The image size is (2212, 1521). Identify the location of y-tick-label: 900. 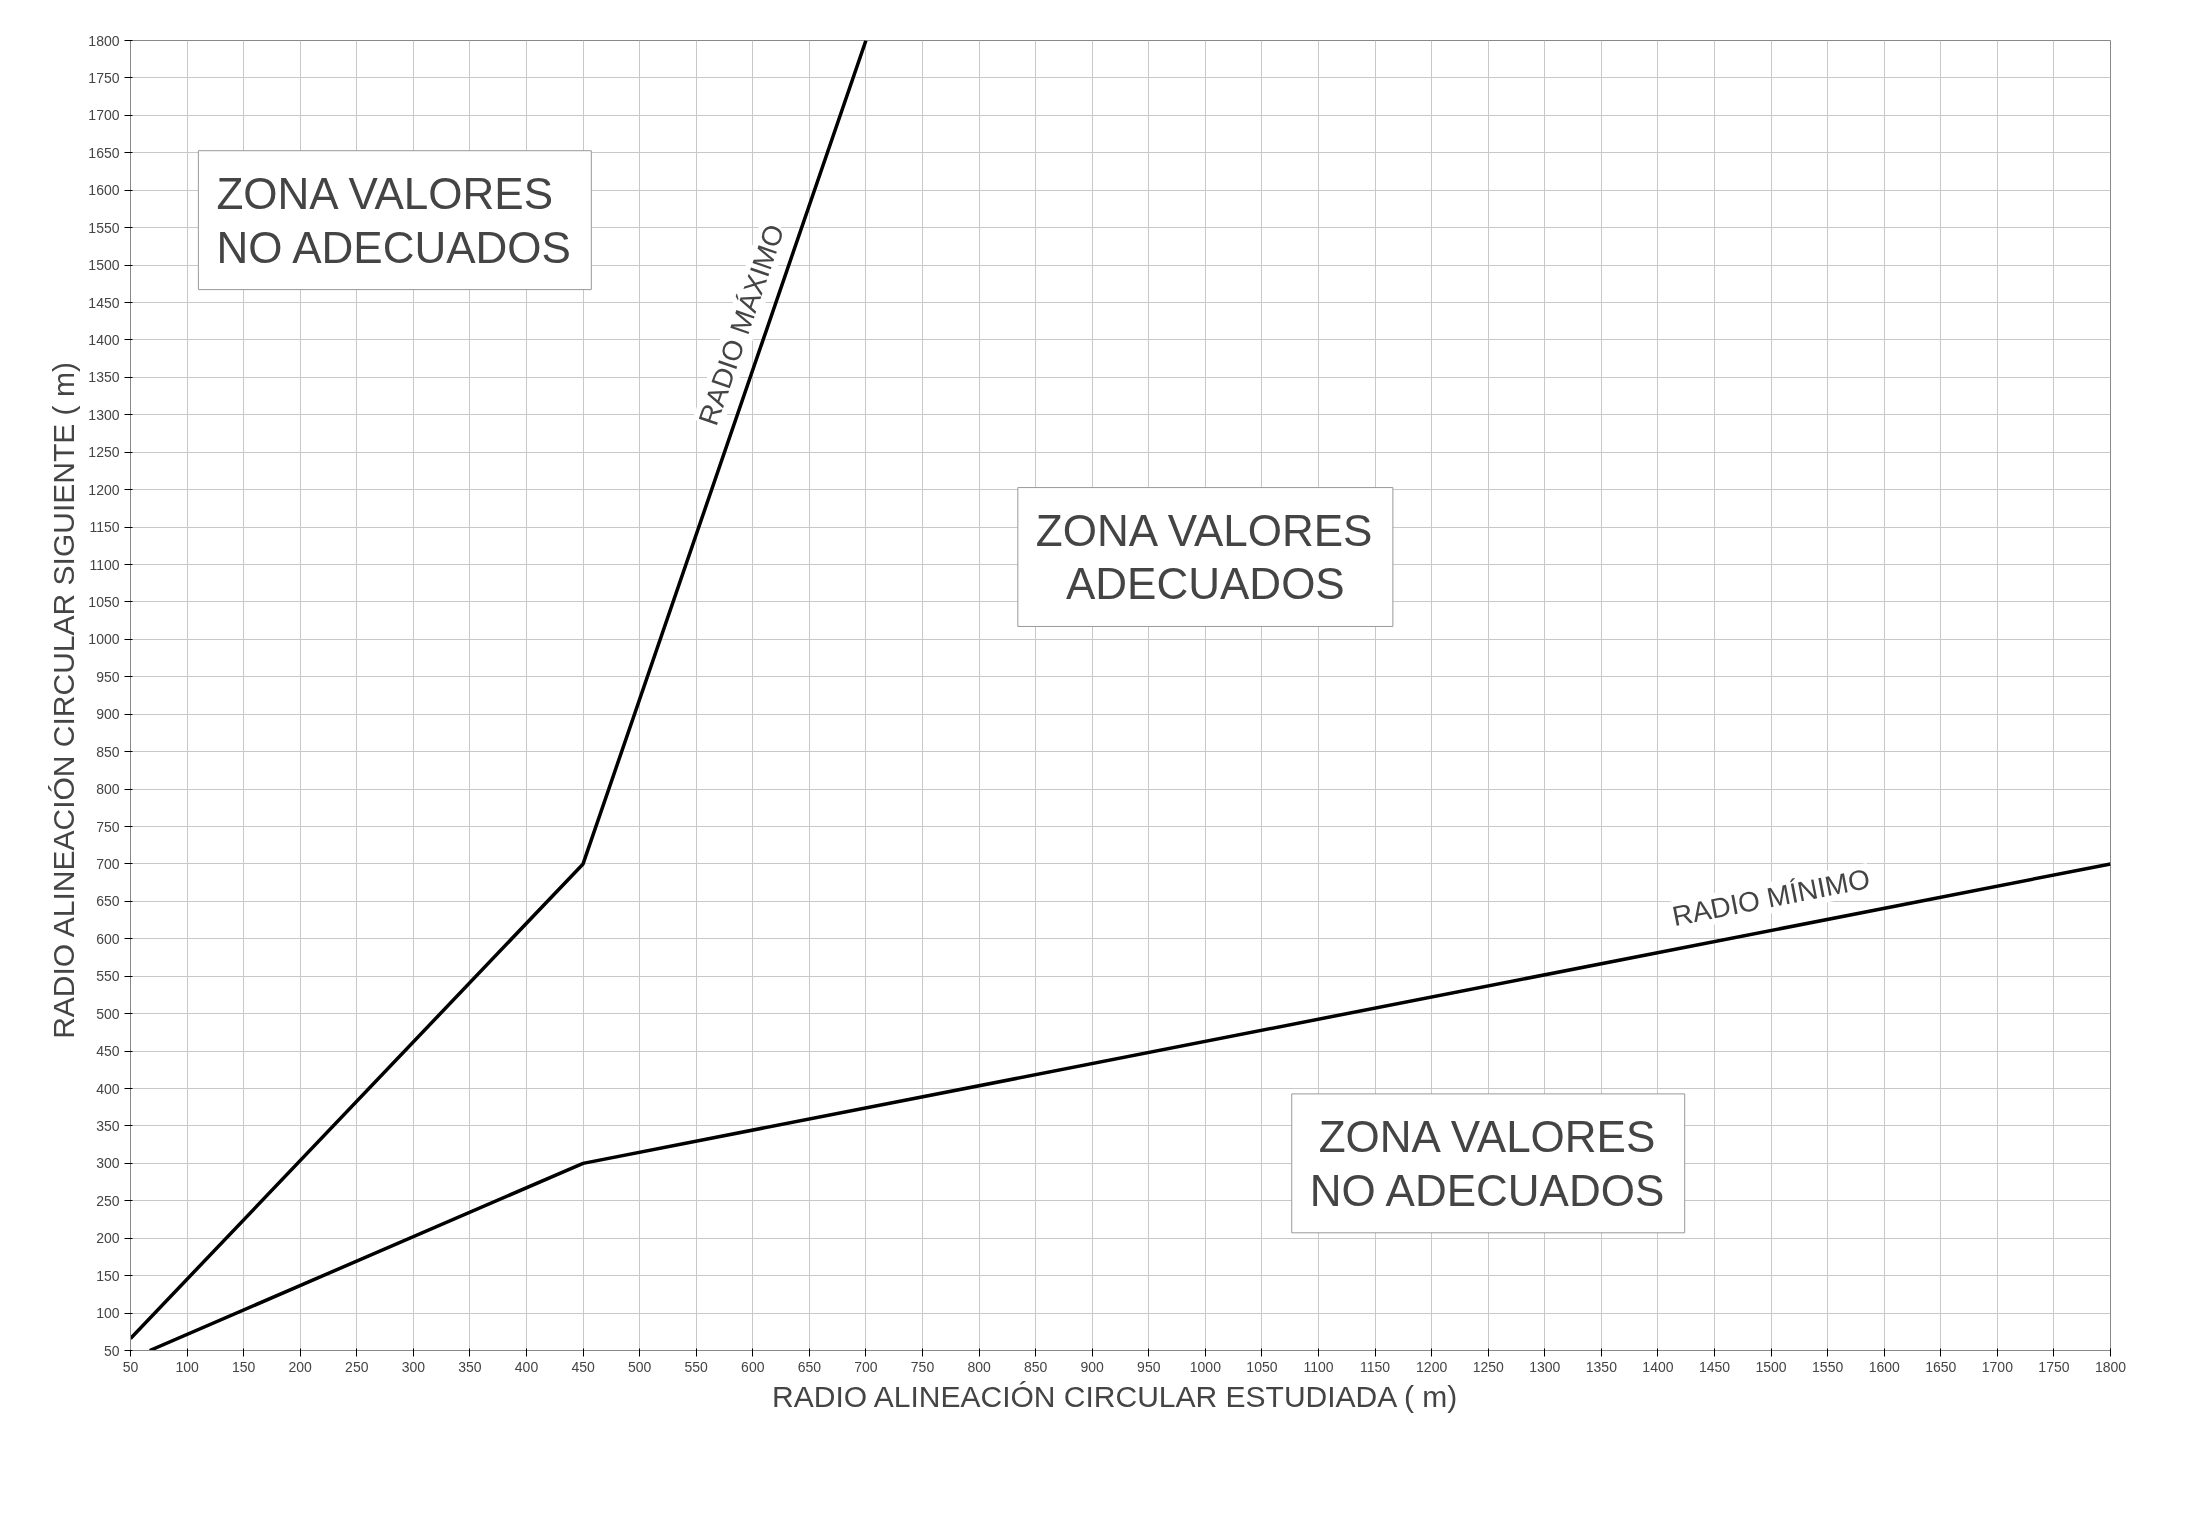
(108, 714).